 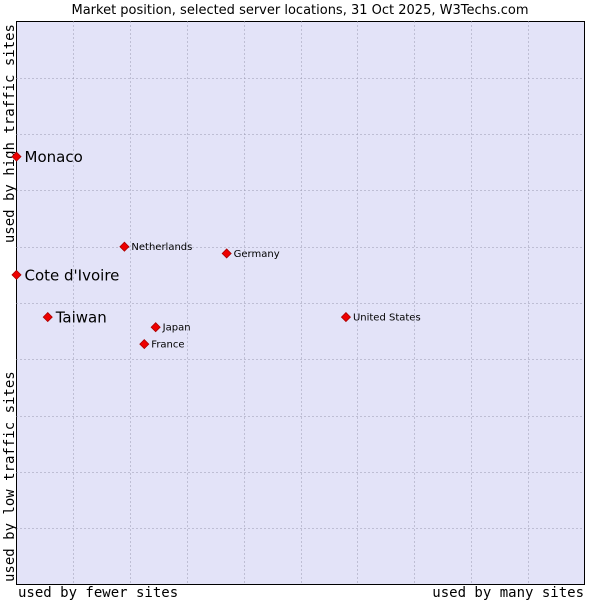 I want to click on point-marker-germany, so click(x=226, y=253).